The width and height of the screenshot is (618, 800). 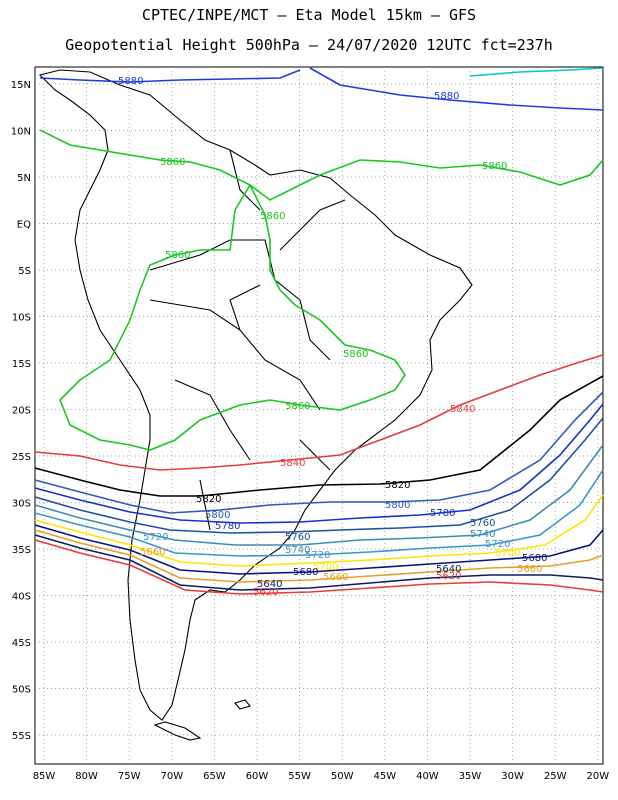 I want to click on label-5660-c: 5660, so click(x=335, y=577).